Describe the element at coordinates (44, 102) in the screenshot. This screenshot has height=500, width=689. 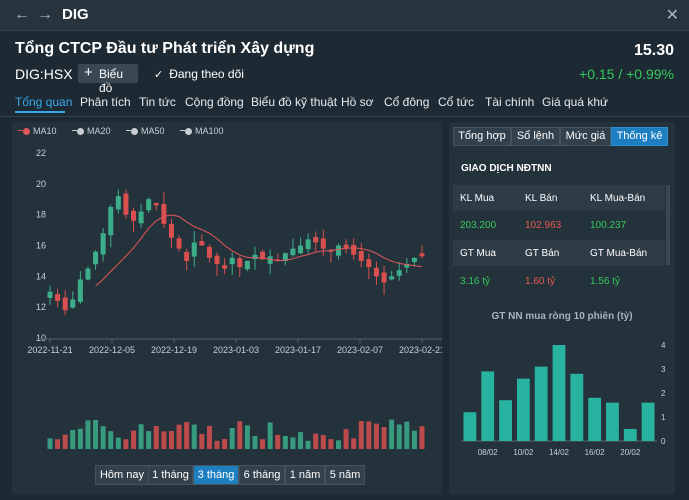
I see `tab-overview: Tổng quan` at that location.